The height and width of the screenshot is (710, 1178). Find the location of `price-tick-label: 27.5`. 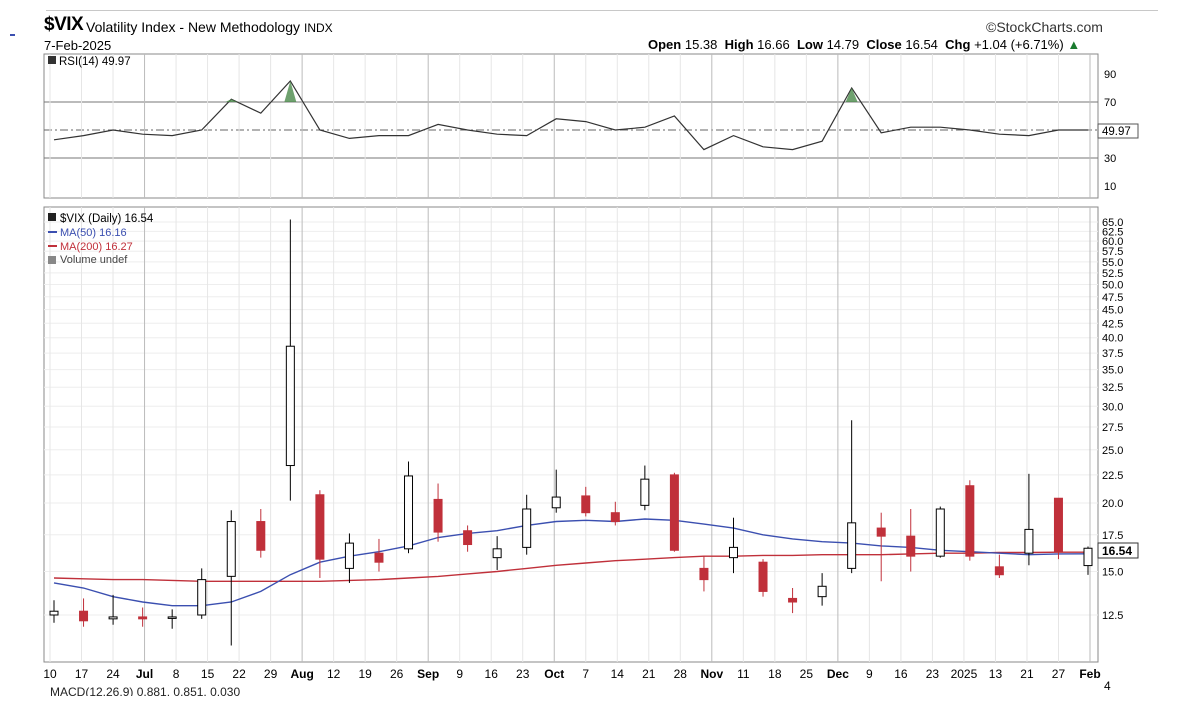

price-tick-label: 27.5 is located at coordinates (1112, 428).